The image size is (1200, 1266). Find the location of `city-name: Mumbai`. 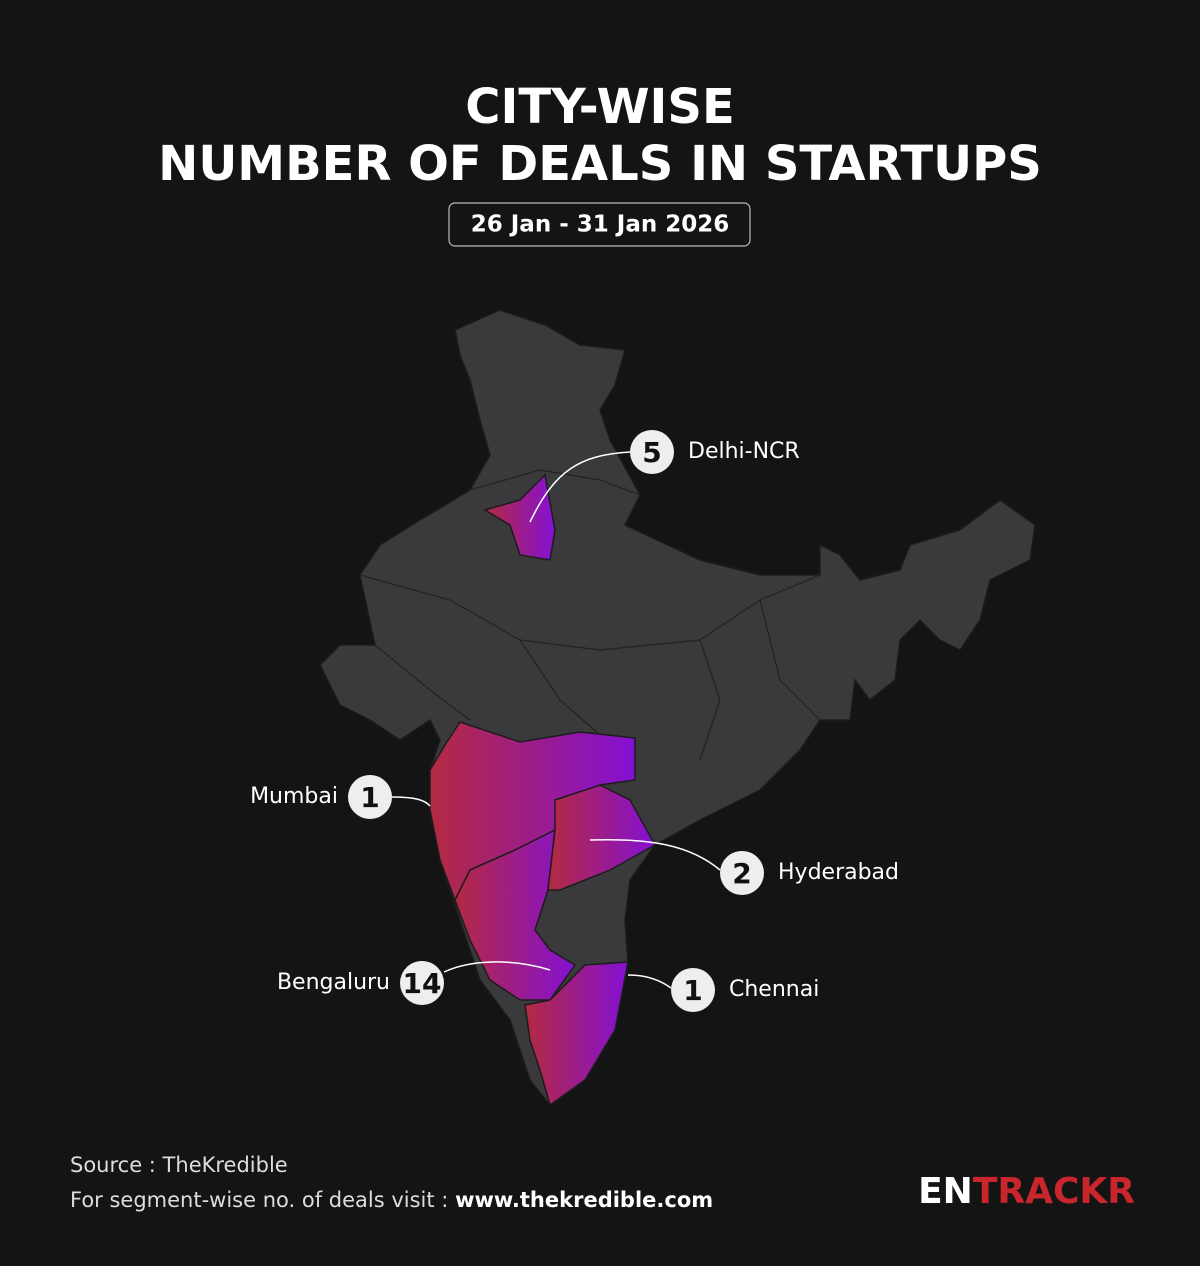

city-name: Mumbai is located at coordinates (294, 796).